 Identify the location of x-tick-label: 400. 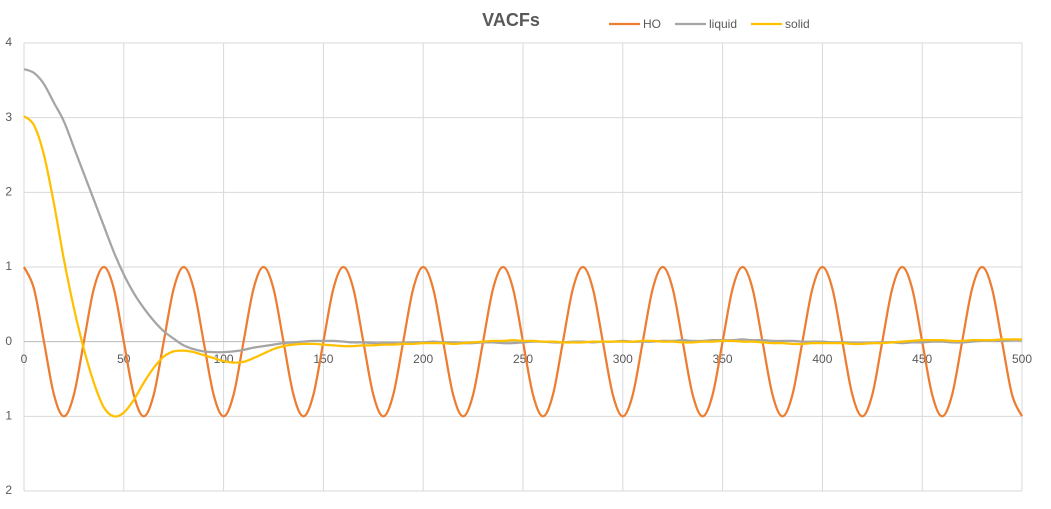
(822, 359).